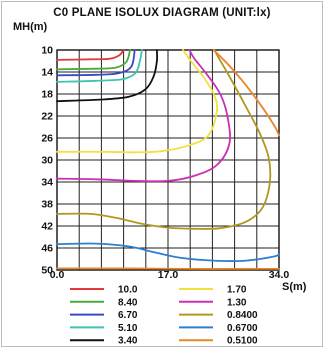 This screenshot has height=348, width=324. Describe the element at coordinates (242, 328) in the screenshot. I see `legend-label: 0.6700` at that location.